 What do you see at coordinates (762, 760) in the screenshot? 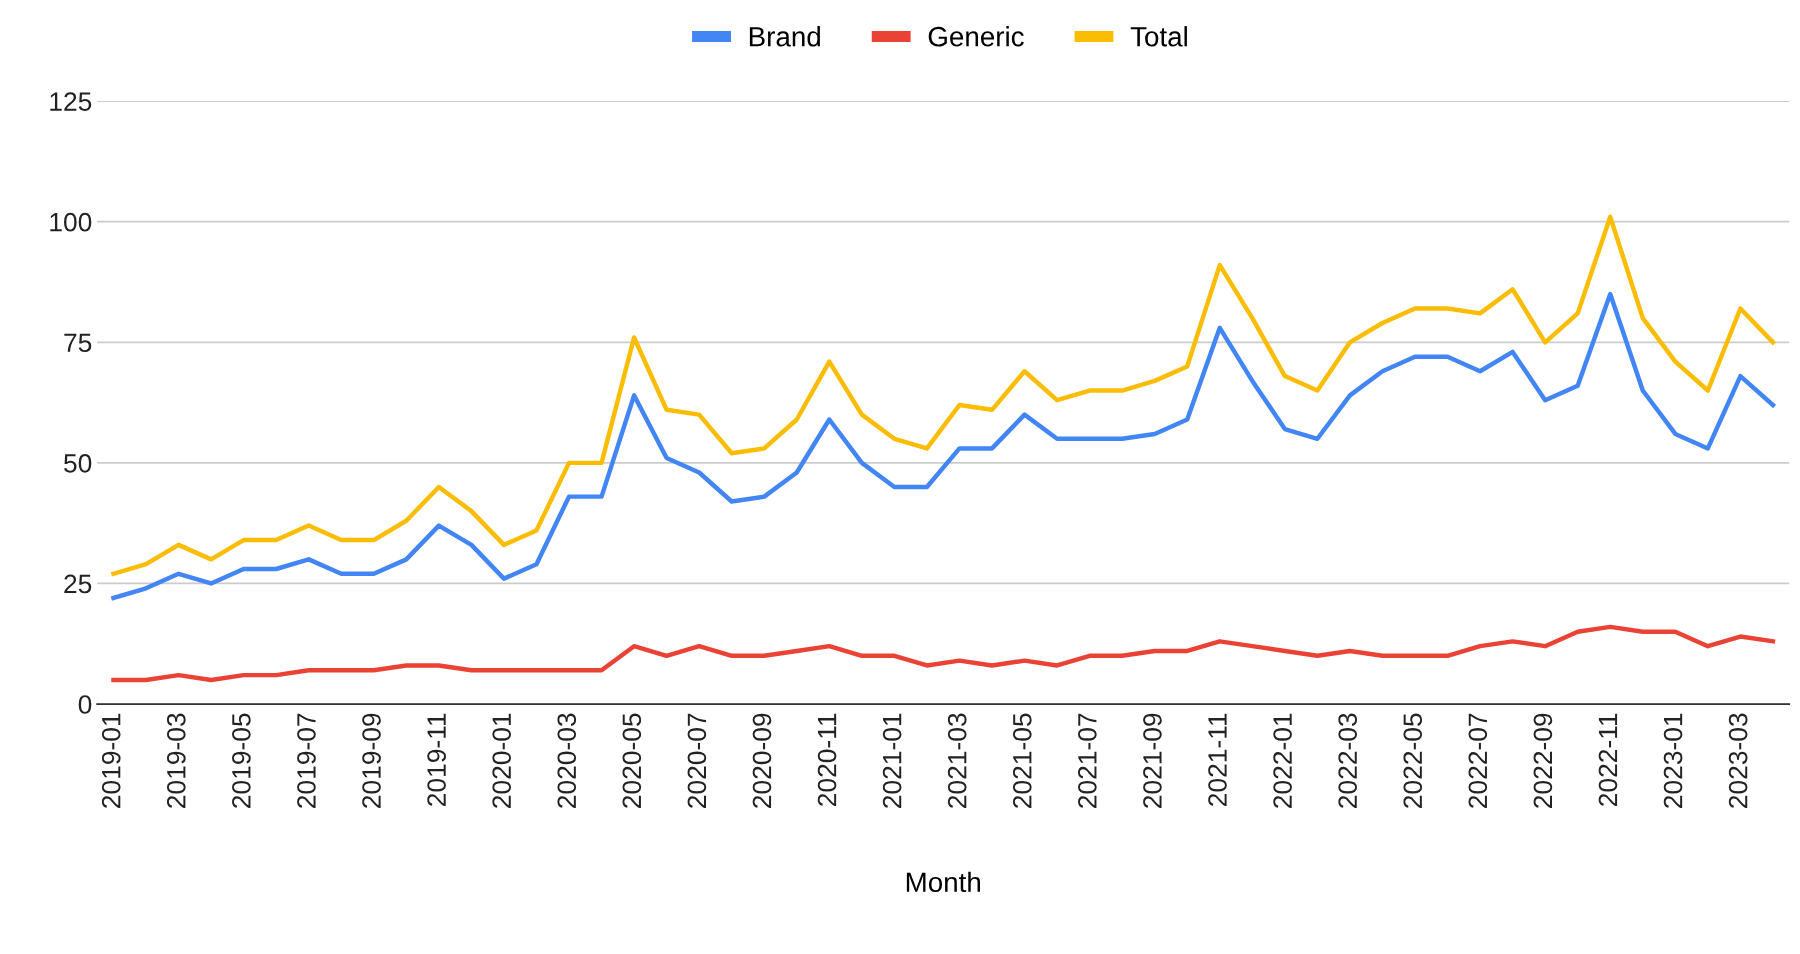
I see `x-tick-label: 2020-09` at bounding box center [762, 760].